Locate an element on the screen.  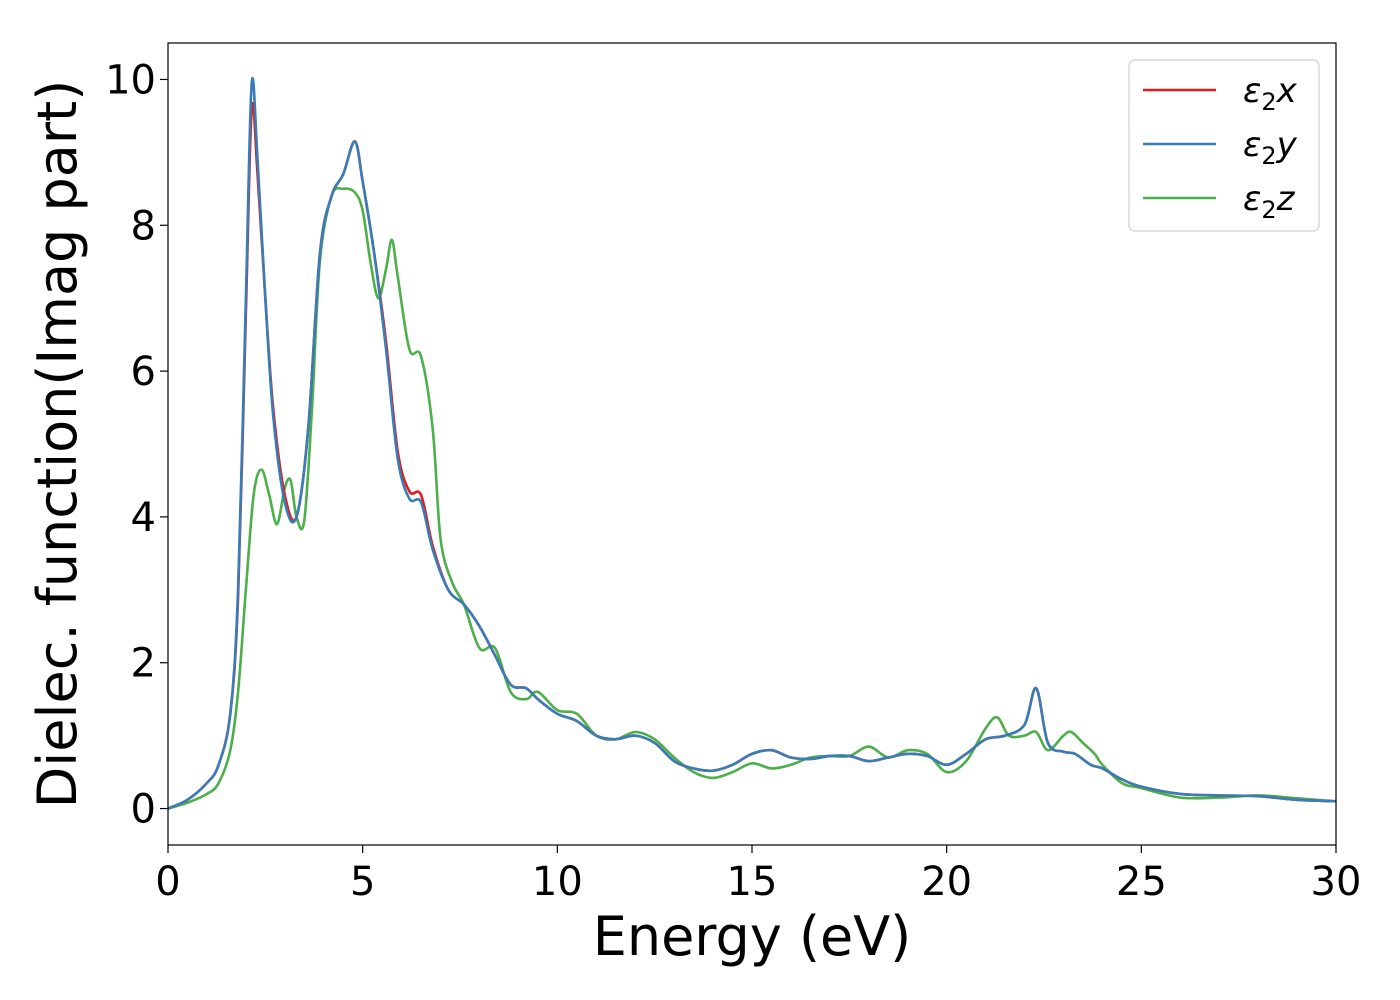
legend-entry-x: ε2x is located at coordinates (1220, 93).